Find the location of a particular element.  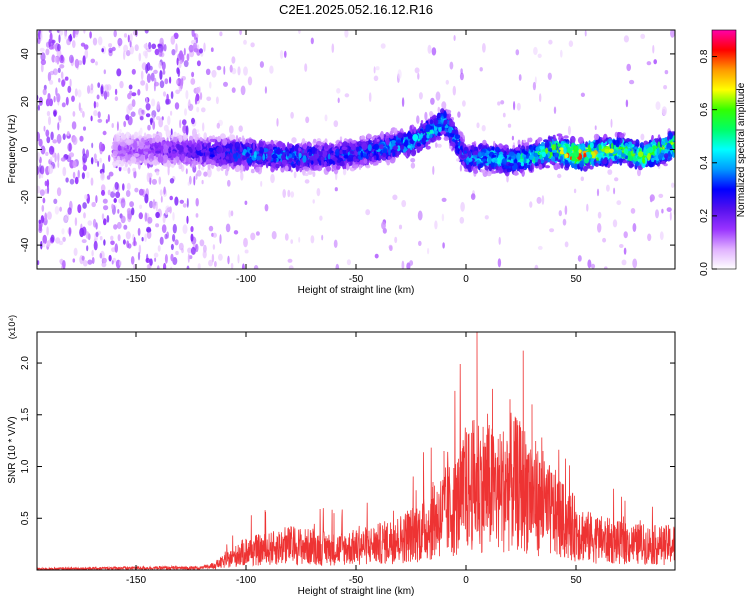

figure-title: C2E1.2025.052.16.12.R16 is located at coordinates (356, 9).